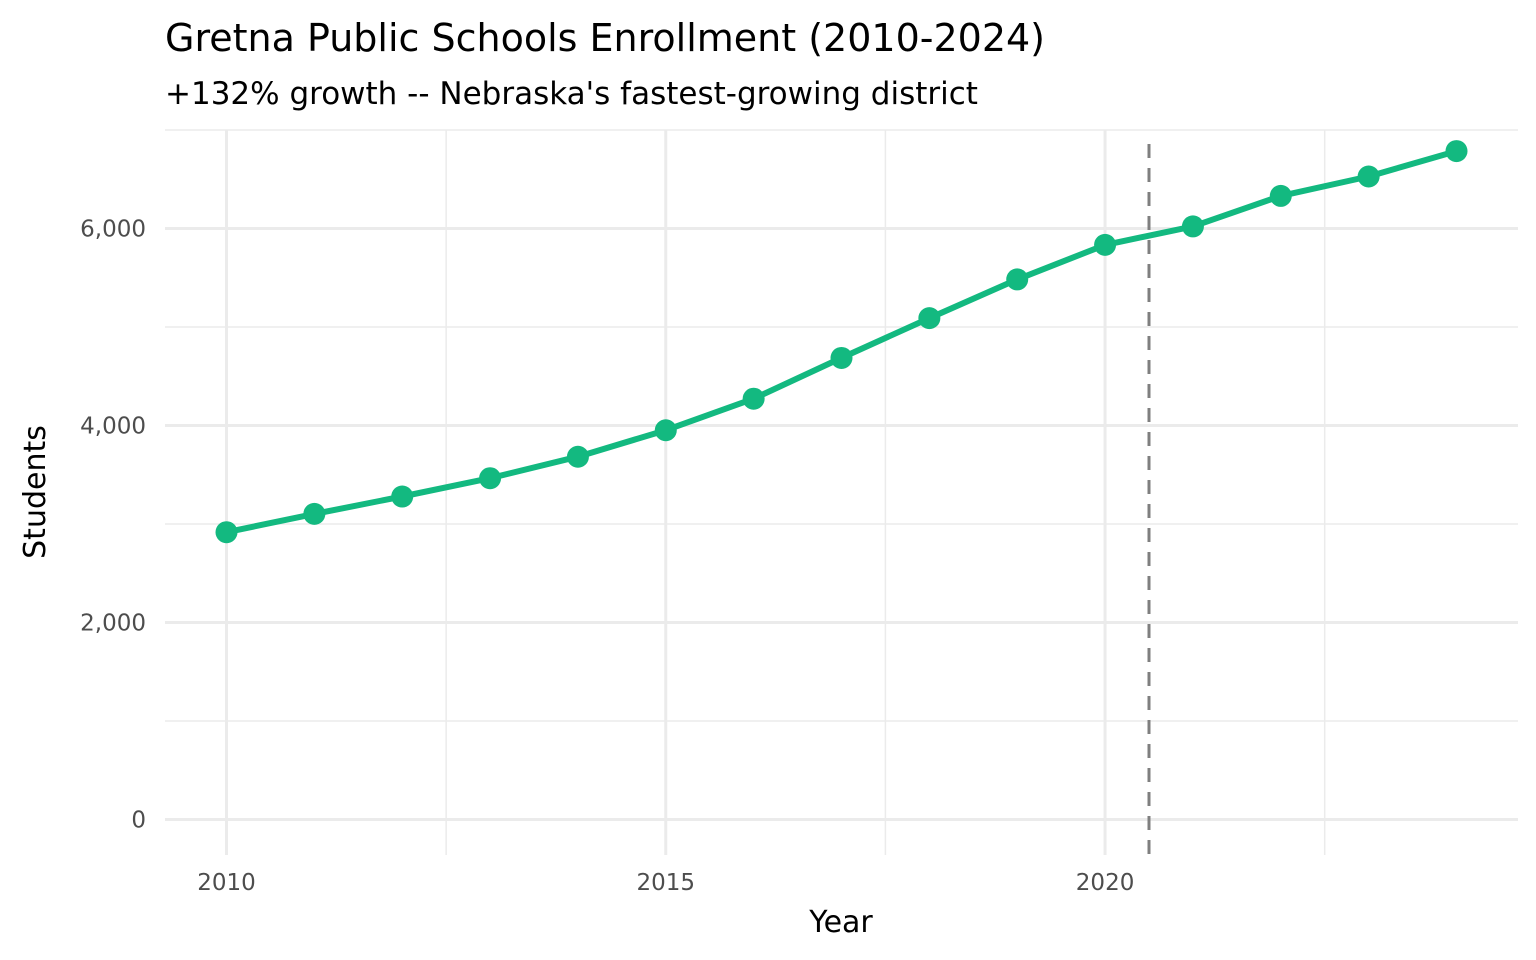  Describe the element at coordinates (113, 525) in the screenshot. I see `y-axis-tick-labels: 0 2,000 4,000 6,000` at that location.